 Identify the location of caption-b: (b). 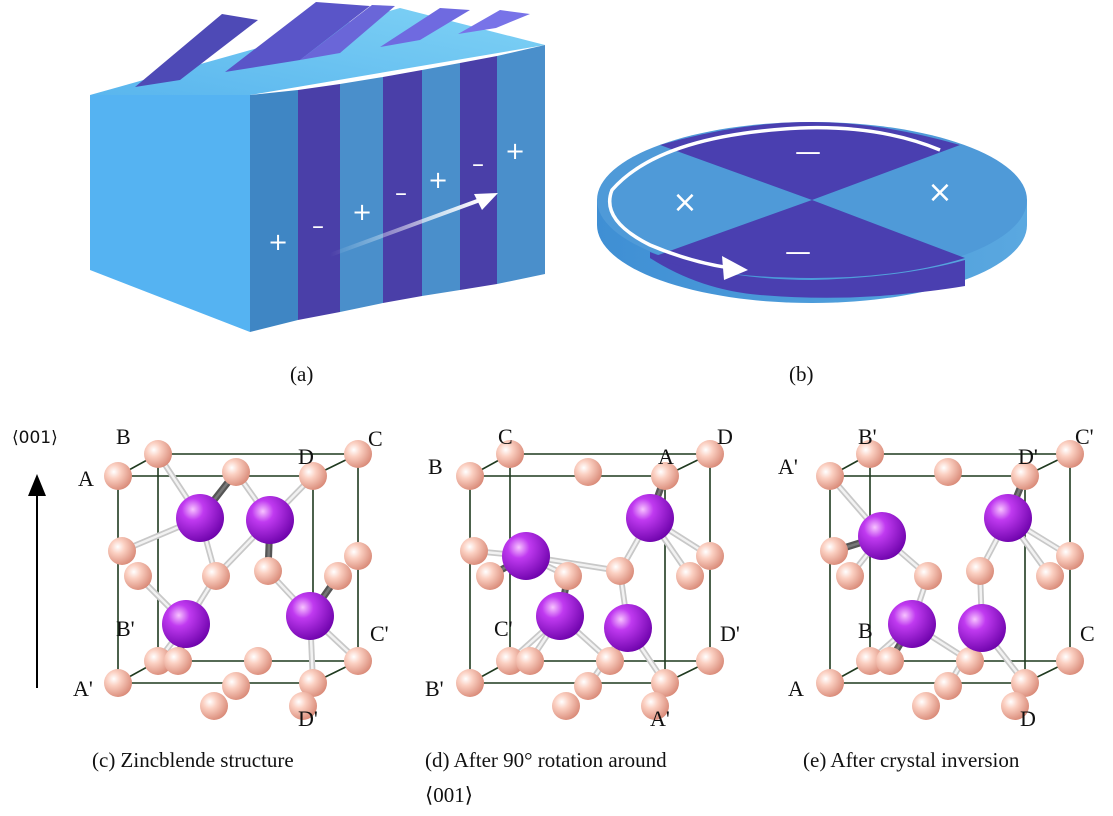
(801, 374).